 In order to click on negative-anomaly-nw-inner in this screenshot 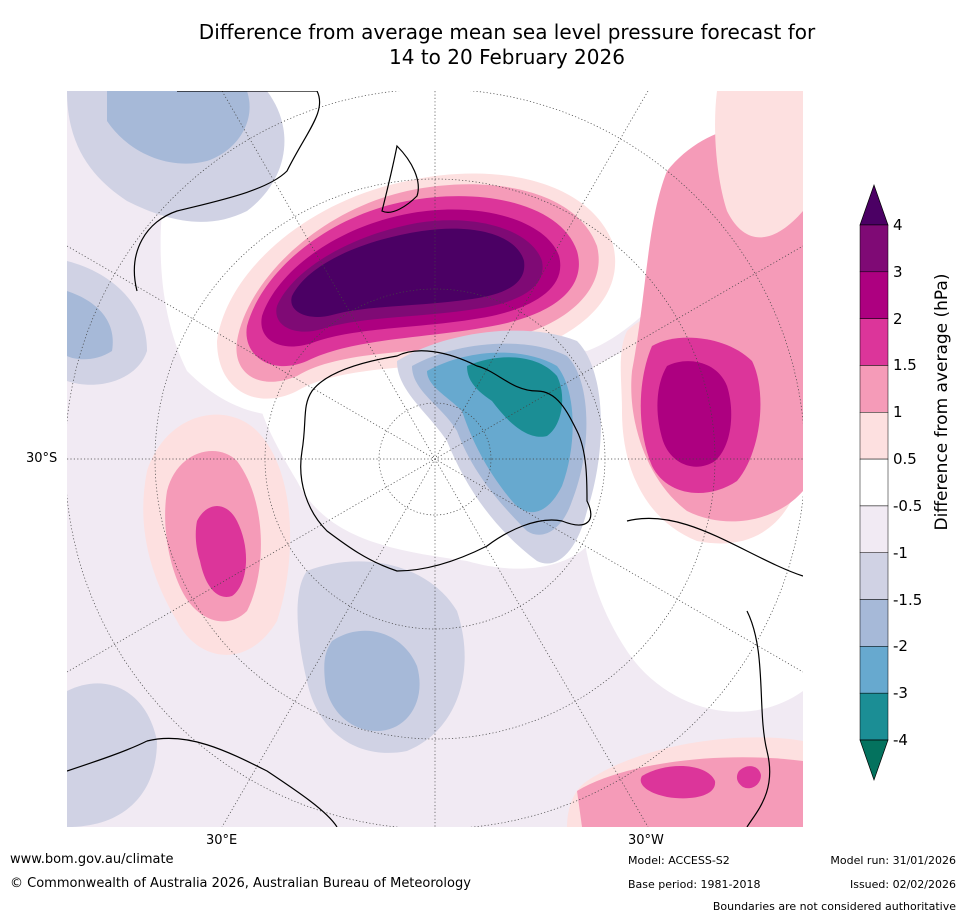, I will do `click(178, 127)`.